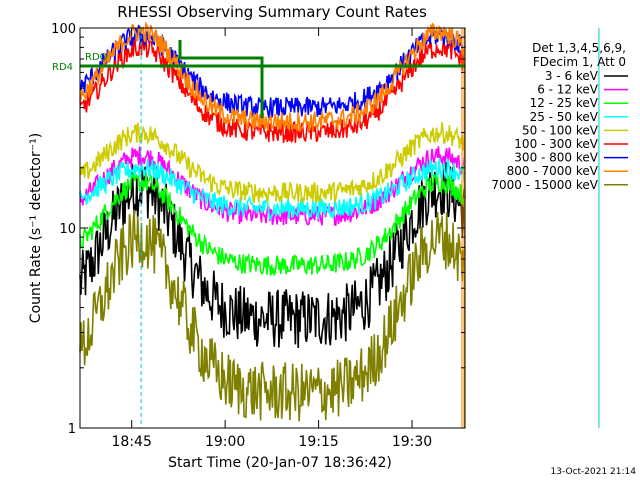 The image size is (640, 480). Describe the element at coordinates (564, 117) in the screenshot. I see `legend-label-3: 25 - 50 keV` at that location.